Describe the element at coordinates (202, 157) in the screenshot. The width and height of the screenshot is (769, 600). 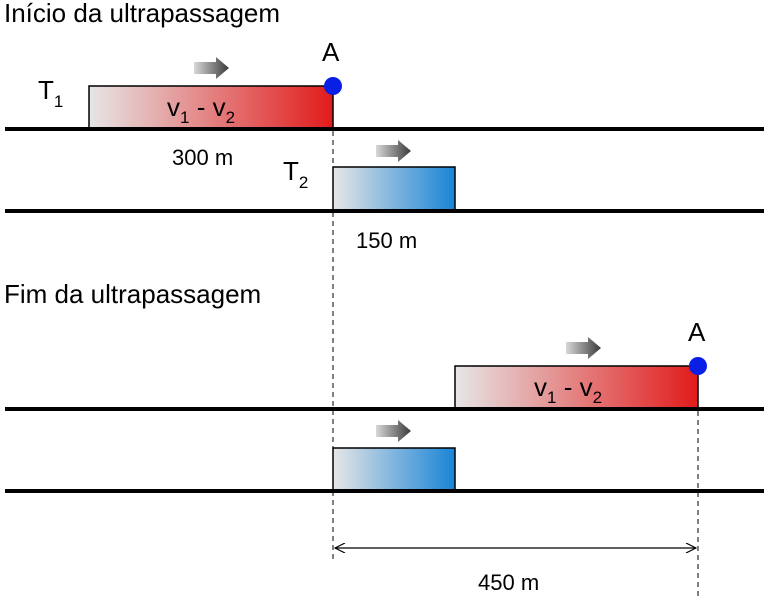
I see `train-1-length: 300 m` at that location.